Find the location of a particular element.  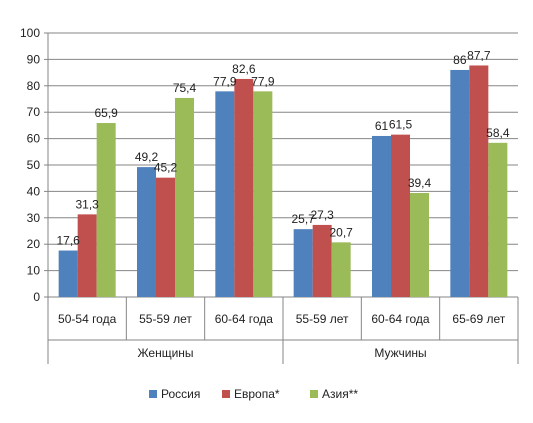

legend-label: Россия is located at coordinates (180, 394).